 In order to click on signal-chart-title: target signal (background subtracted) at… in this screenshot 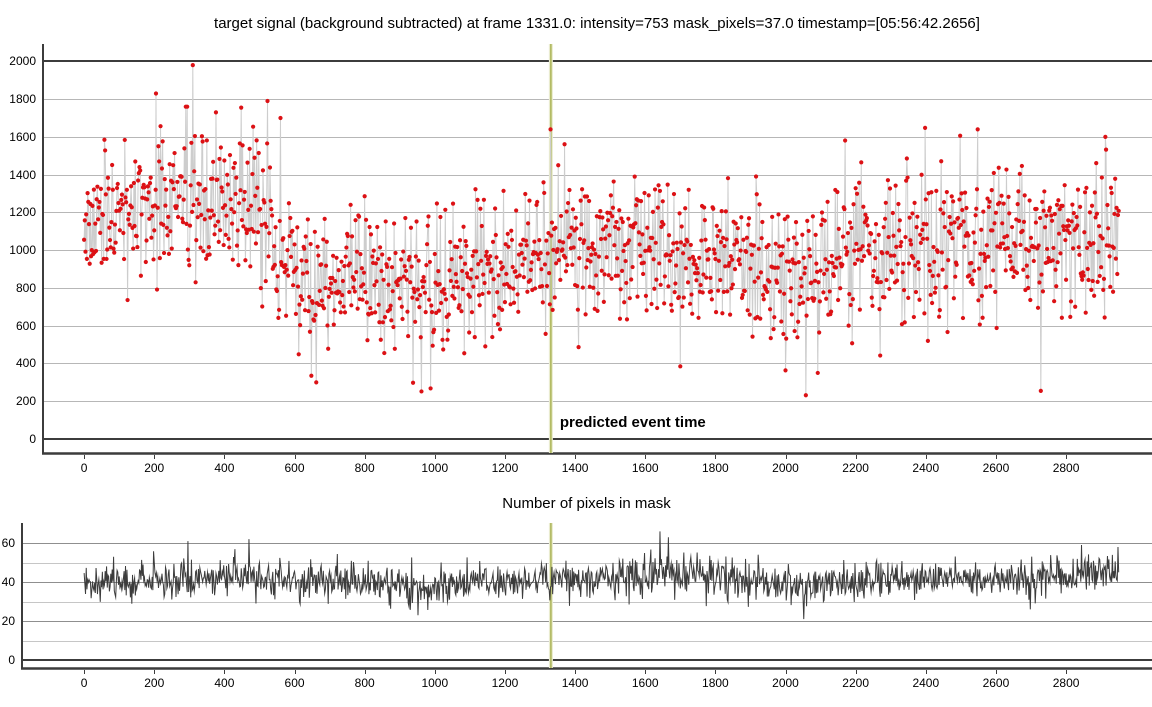, I will do `click(597, 23)`.